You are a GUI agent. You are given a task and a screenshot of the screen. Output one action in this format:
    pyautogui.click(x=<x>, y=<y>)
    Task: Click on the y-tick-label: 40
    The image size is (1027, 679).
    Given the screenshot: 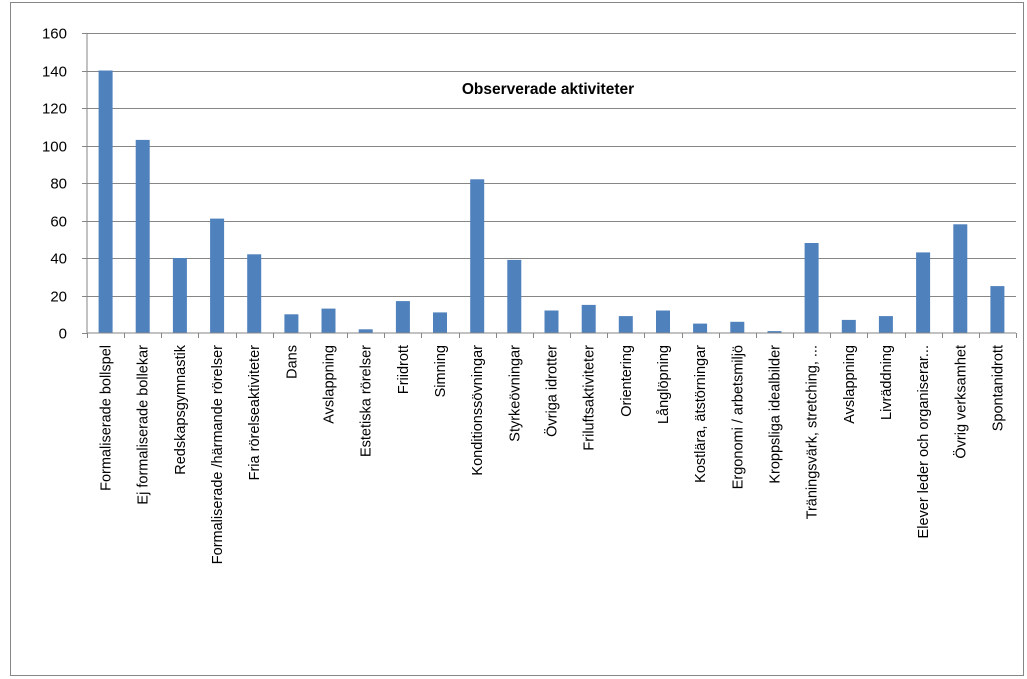 What is the action you would take?
    pyautogui.click(x=58, y=259)
    